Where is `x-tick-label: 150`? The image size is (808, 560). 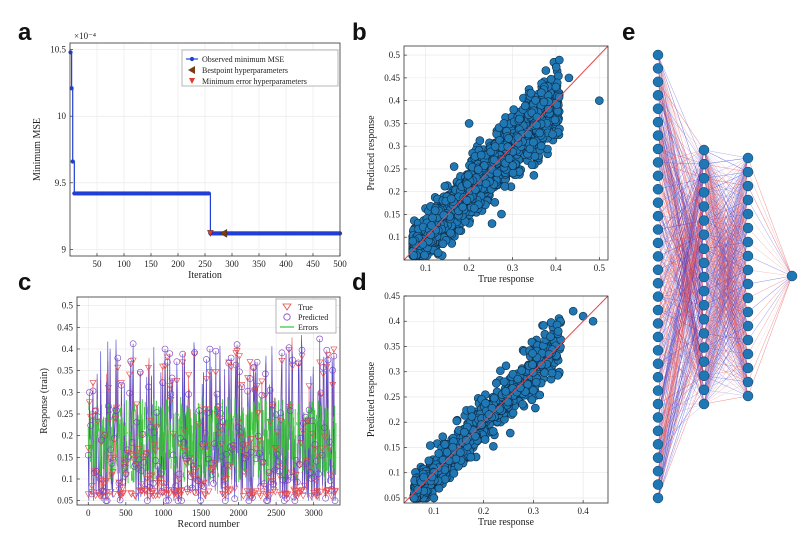 x-tick-label: 150 is located at coordinates (151, 264).